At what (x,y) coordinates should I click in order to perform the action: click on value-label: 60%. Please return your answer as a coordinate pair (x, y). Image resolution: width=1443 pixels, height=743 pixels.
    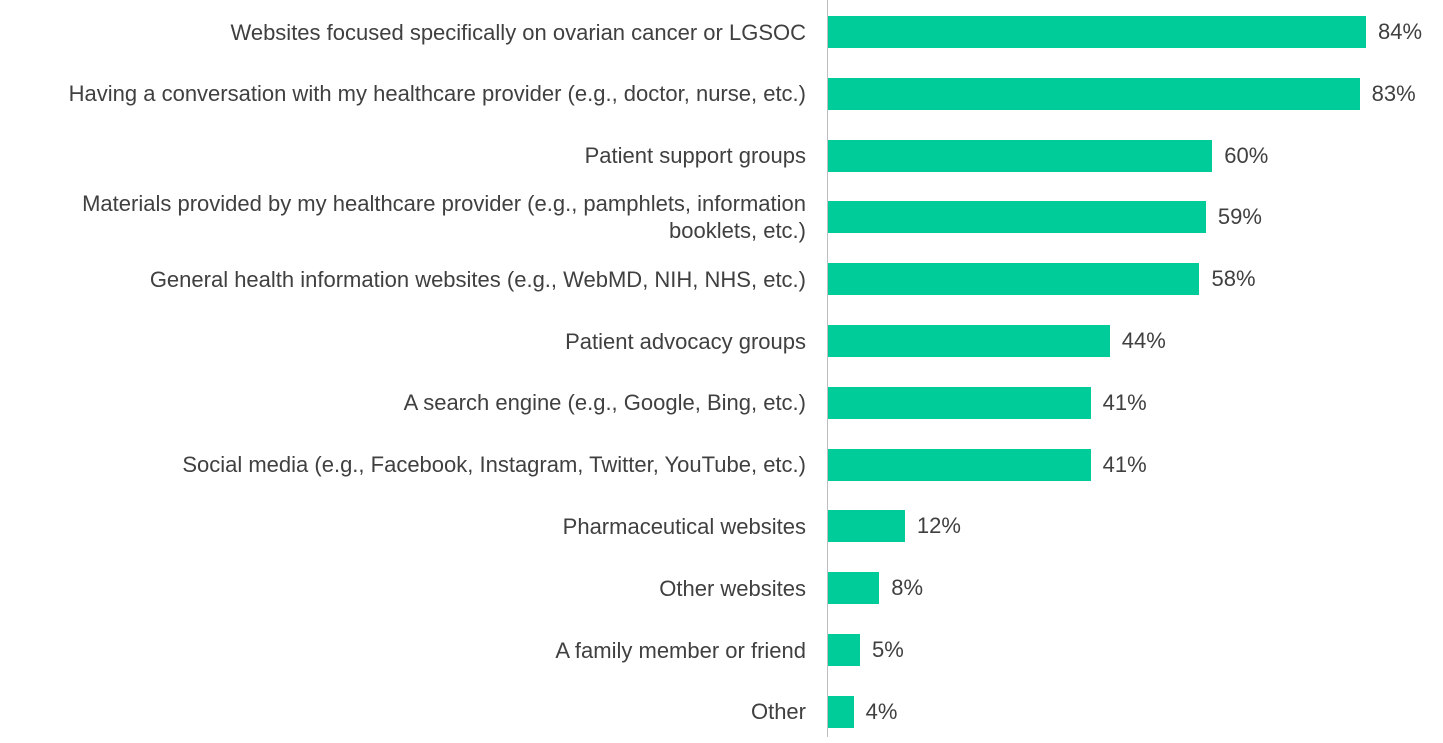
    Looking at the image, I should click on (1246, 155).